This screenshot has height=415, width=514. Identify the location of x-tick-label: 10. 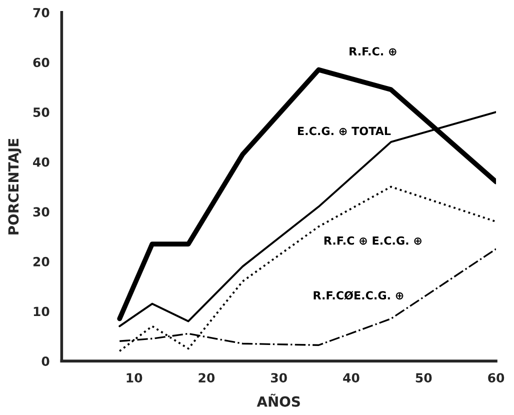
(134, 378).